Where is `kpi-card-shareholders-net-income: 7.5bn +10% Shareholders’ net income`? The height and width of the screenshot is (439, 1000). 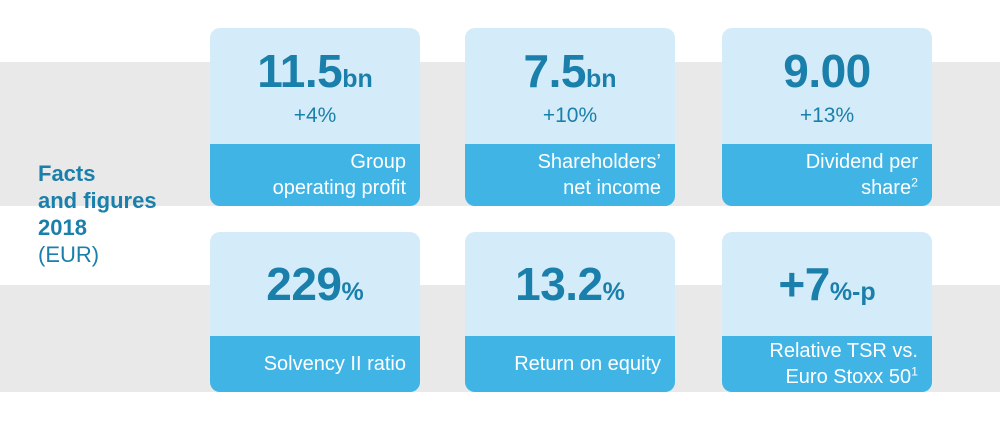 kpi-card-shareholders-net-income: 7.5bn +10% Shareholders’ net income is located at coordinates (570, 117).